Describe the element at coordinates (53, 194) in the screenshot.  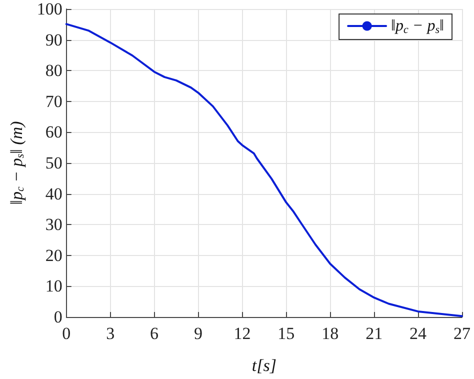
I see `y-tick-label: 40` at that location.